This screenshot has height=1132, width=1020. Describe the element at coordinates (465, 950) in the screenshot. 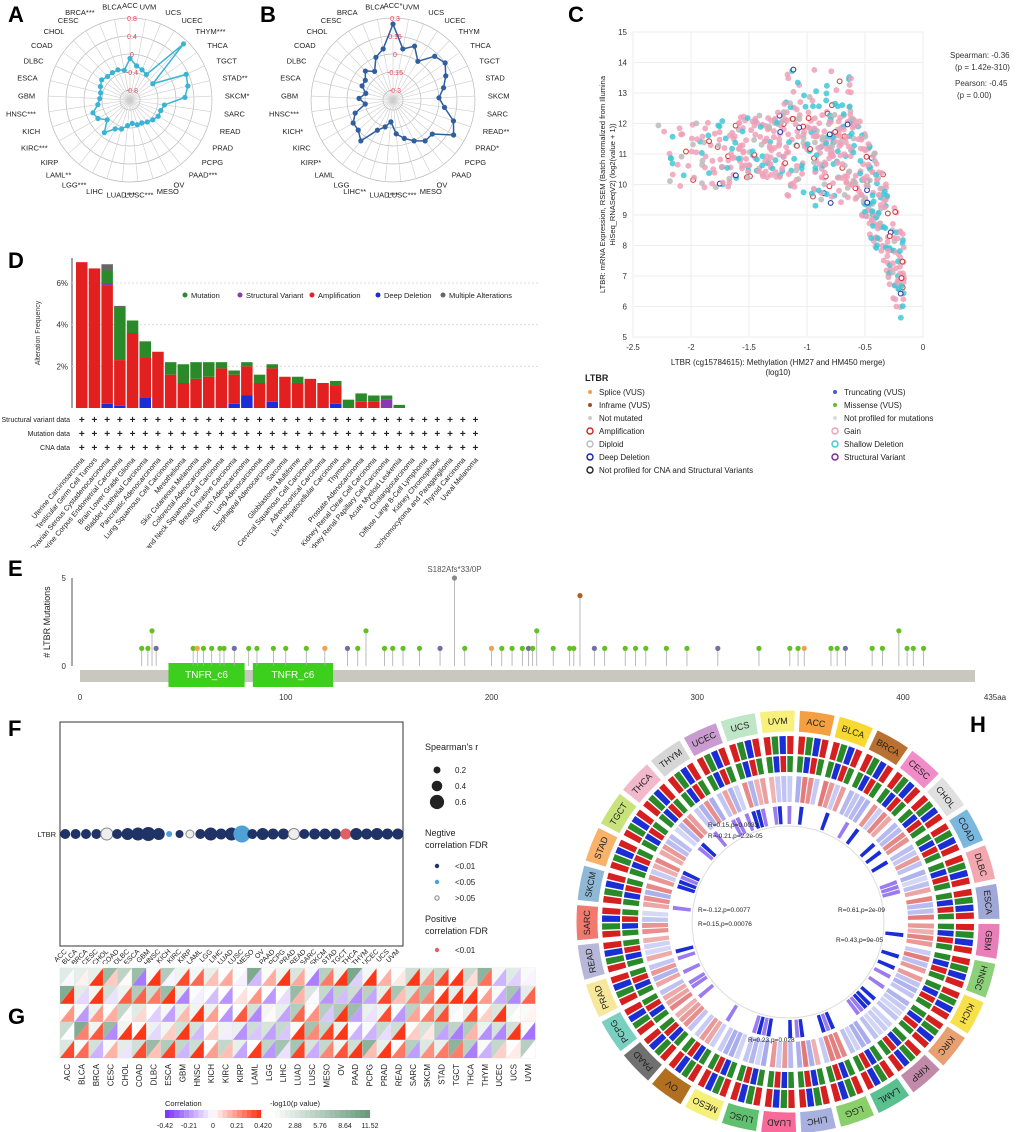

I see `pos-legend-label: <0.01` at that location.